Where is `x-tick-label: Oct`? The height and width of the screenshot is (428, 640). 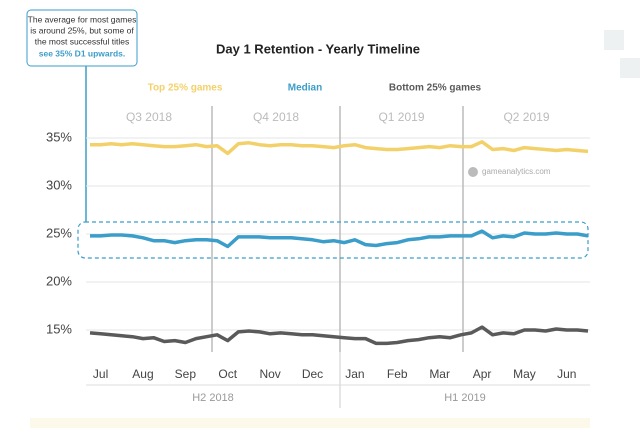
x-tick-label: Oct is located at coordinates (227, 374).